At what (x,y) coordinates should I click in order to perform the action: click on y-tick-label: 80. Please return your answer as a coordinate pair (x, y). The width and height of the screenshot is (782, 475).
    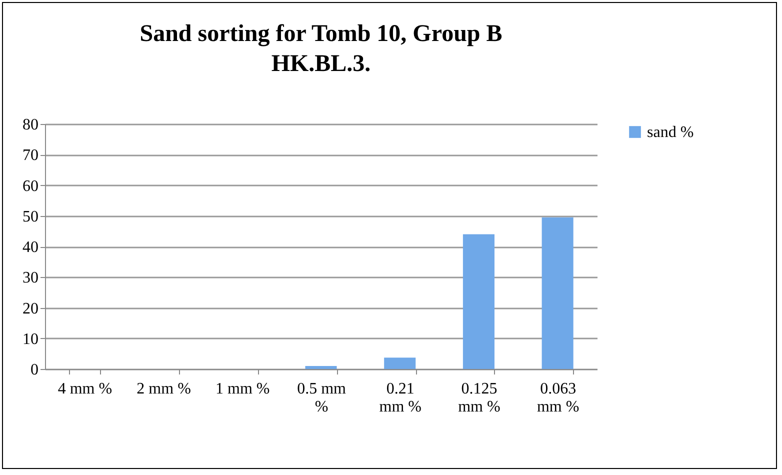
    Looking at the image, I should click on (30, 125).